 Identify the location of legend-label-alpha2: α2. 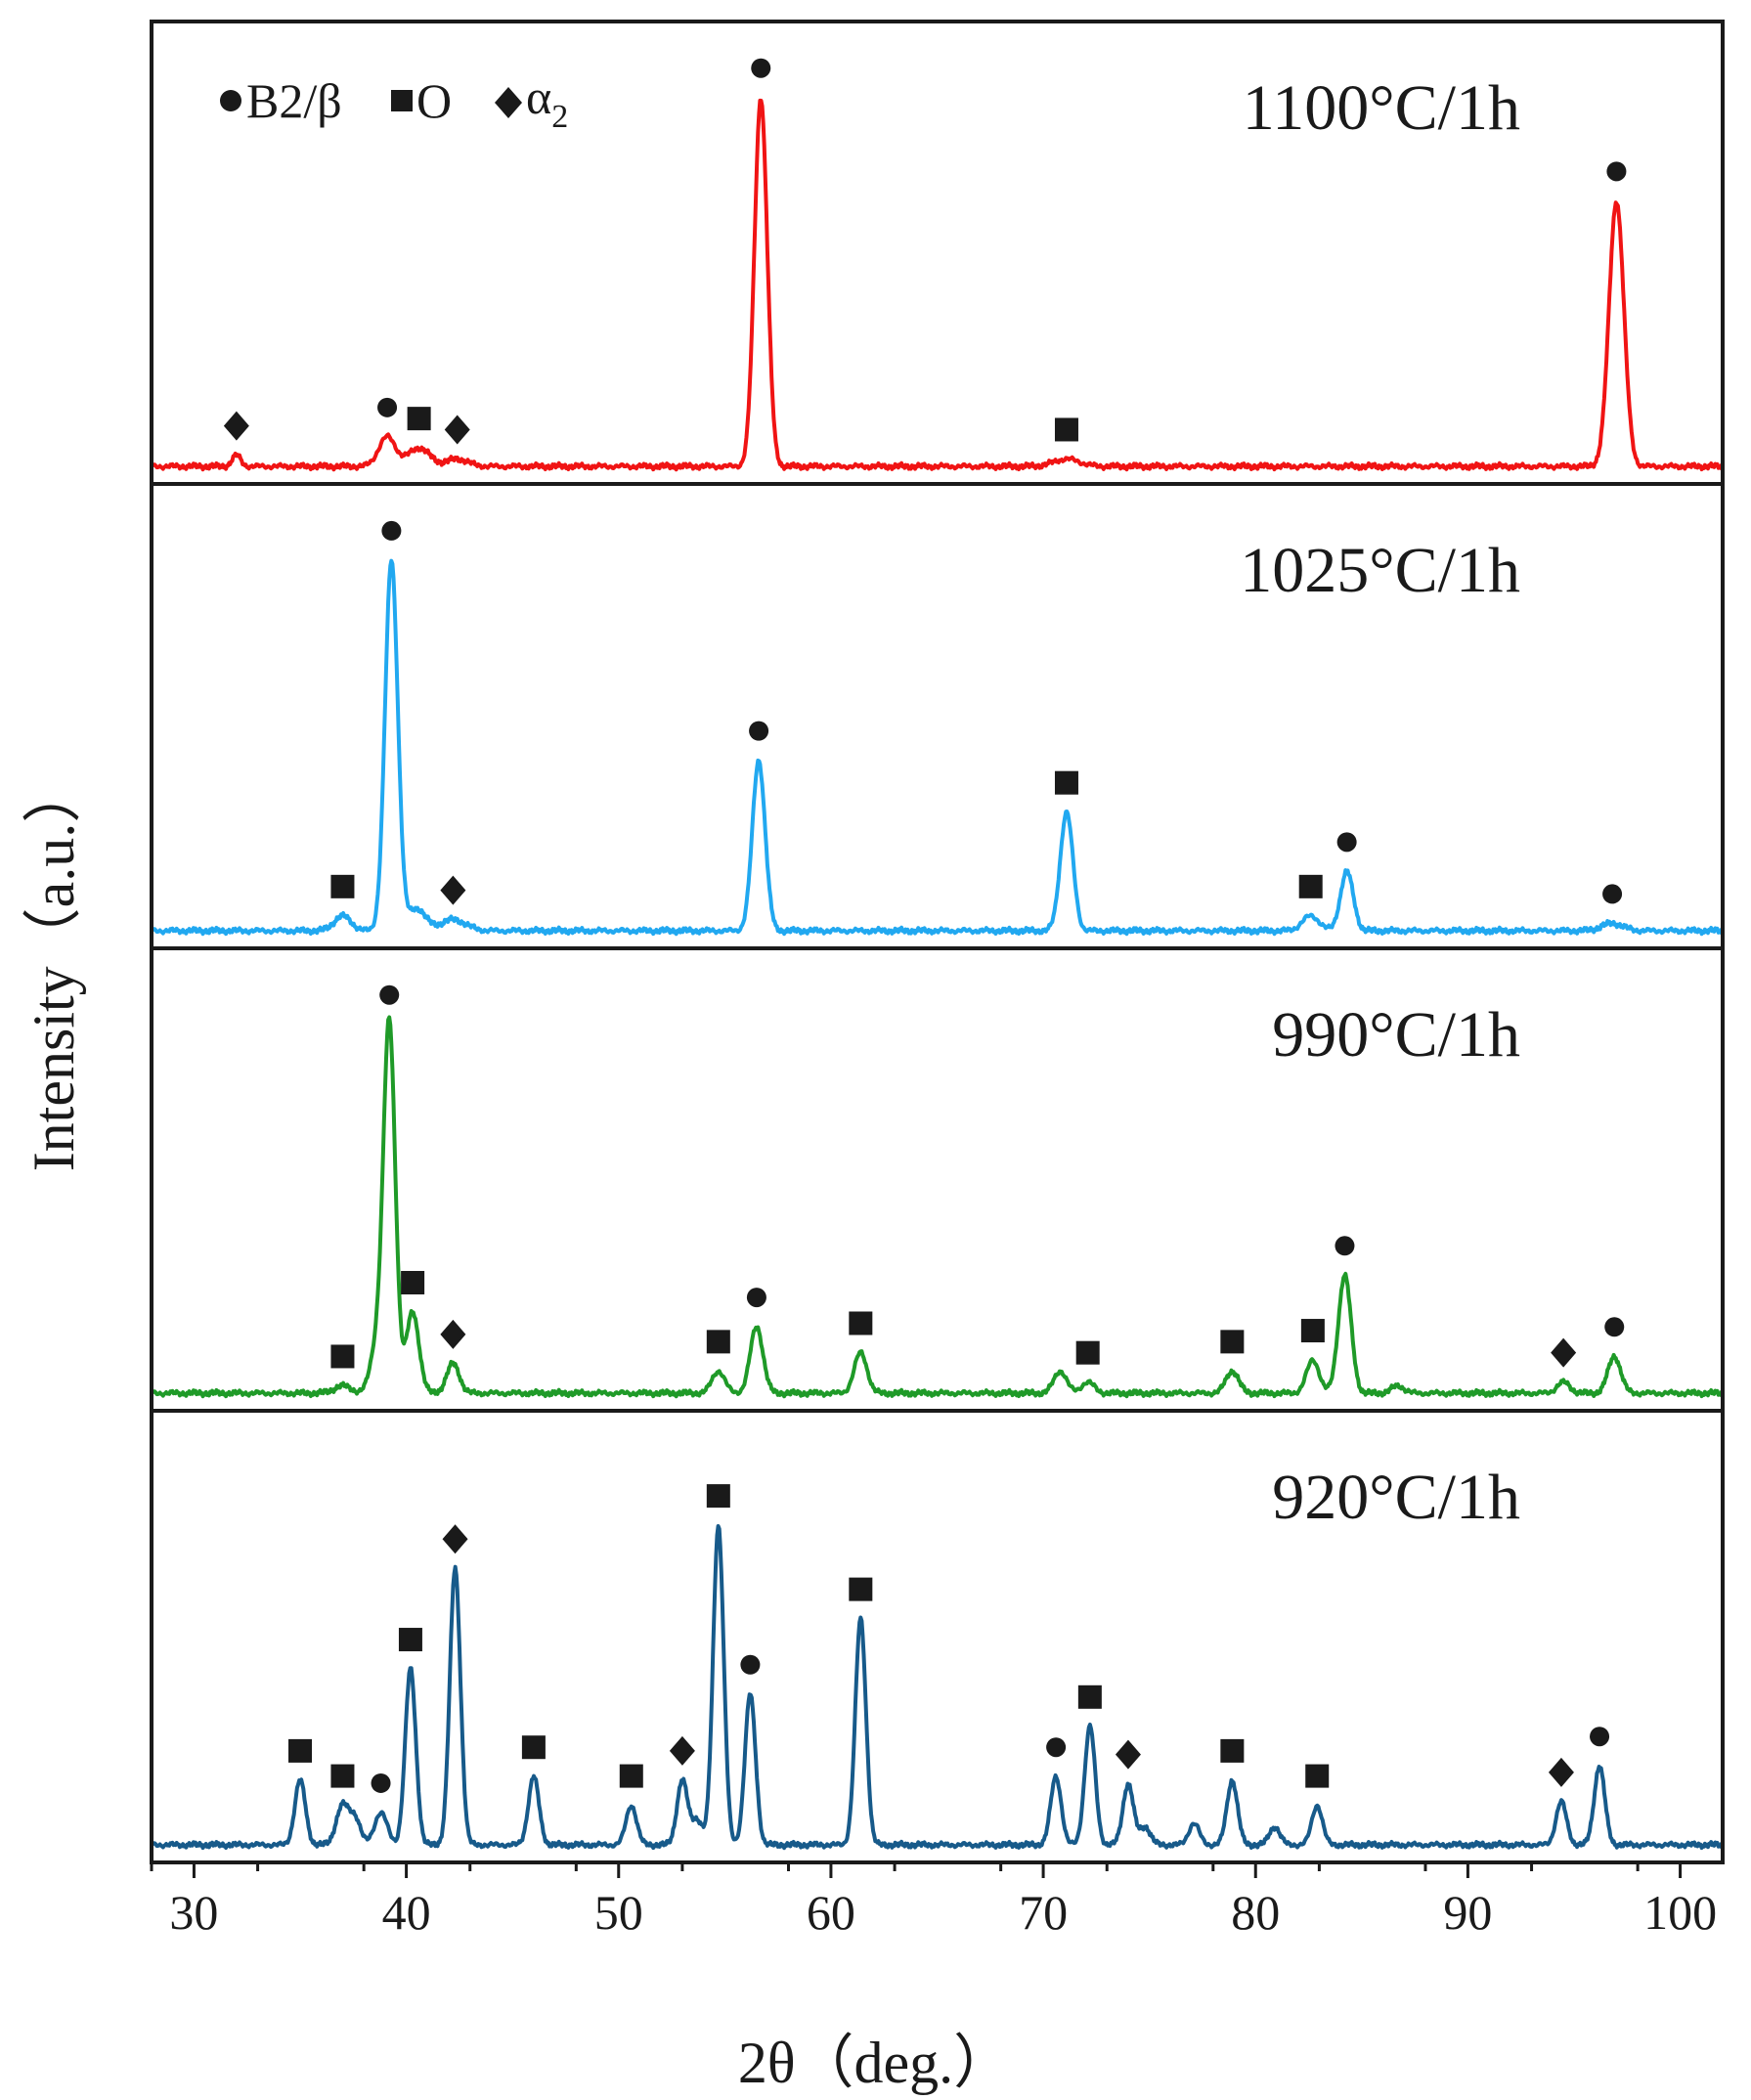
(547, 102).